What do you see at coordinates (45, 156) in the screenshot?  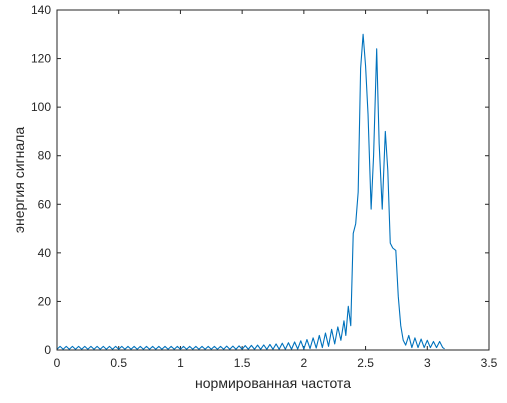 I see `y-tick-label: 80` at bounding box center [45, 156].